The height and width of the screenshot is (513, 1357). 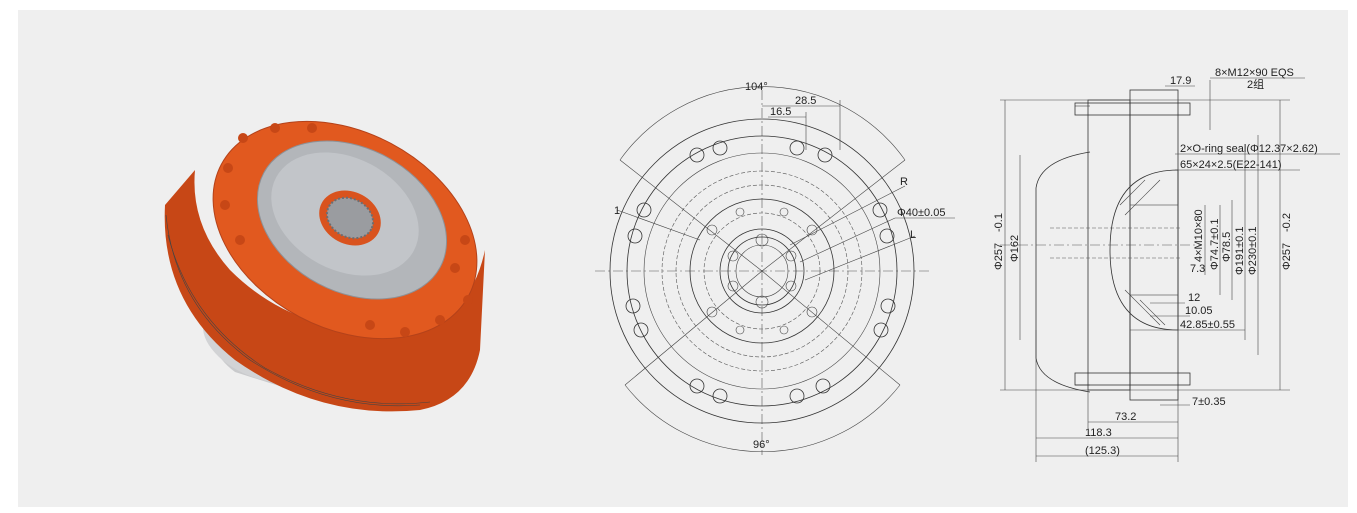 I want to click on dim-10-05: 10.05, so click(x=1199, y=311).